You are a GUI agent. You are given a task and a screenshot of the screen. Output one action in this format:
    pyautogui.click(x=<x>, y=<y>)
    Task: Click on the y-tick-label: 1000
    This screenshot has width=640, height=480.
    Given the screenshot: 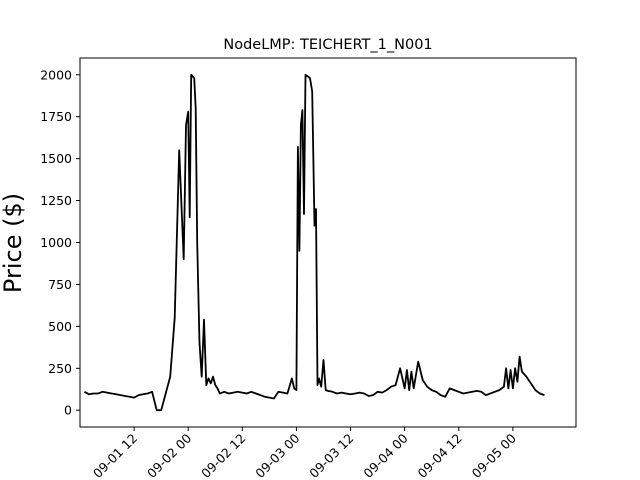 What is the action you would take?
    pyautogui.click(x=56, y=242)
    